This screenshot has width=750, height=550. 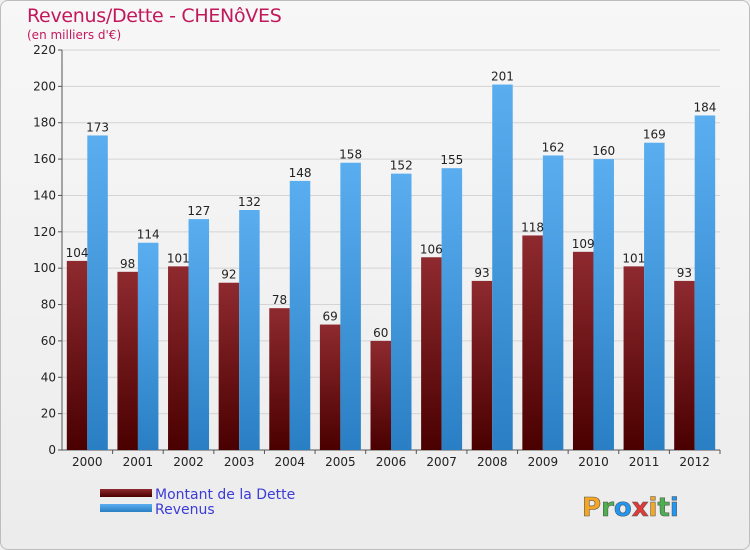 I want to click on y-tick-label: 20, so click(x=48, y=414).